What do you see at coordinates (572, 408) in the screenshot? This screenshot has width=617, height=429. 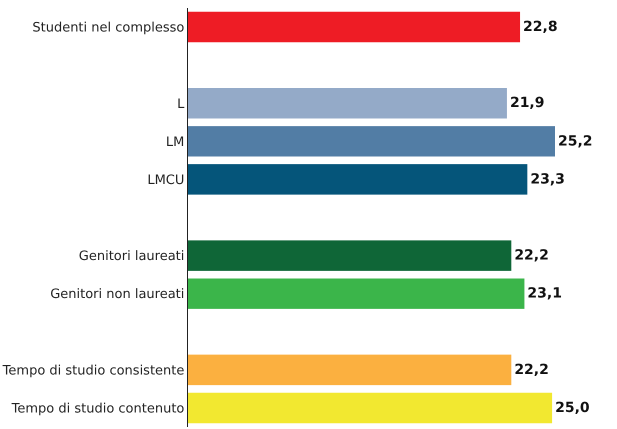 I see `data-label: 25,0` at bounding box center [572, 408].